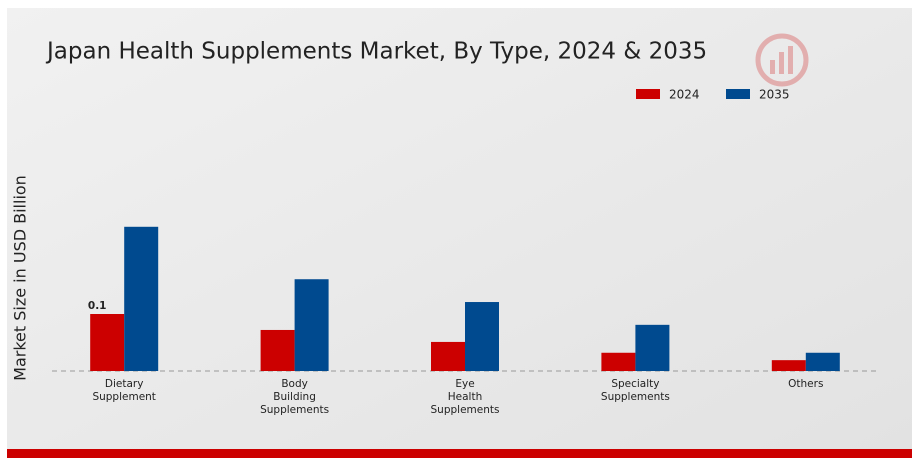  Describe the element at coordinates (774, 95) in the screenshot. I see `legend-label: 2035` at that location.